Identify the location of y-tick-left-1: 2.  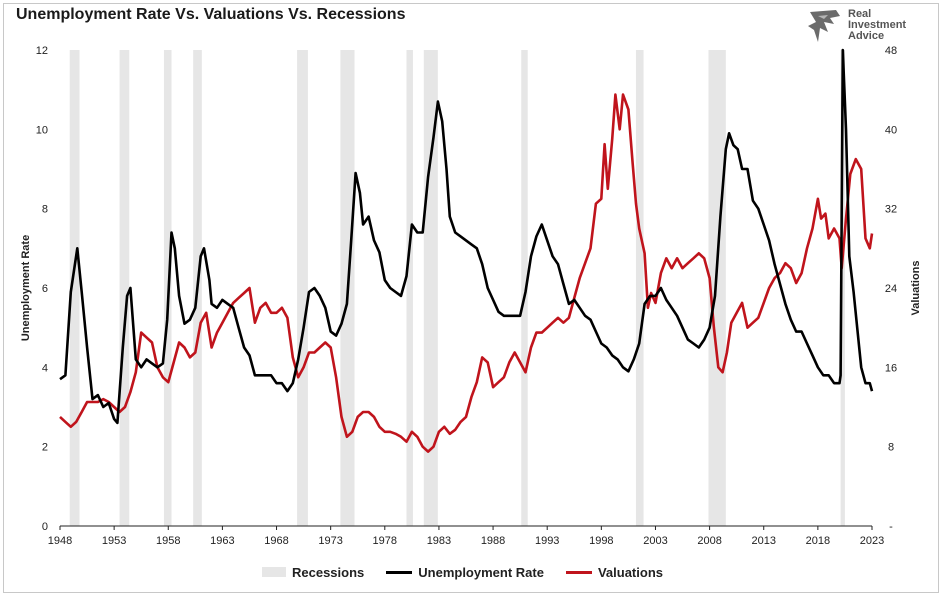
(45, 448).